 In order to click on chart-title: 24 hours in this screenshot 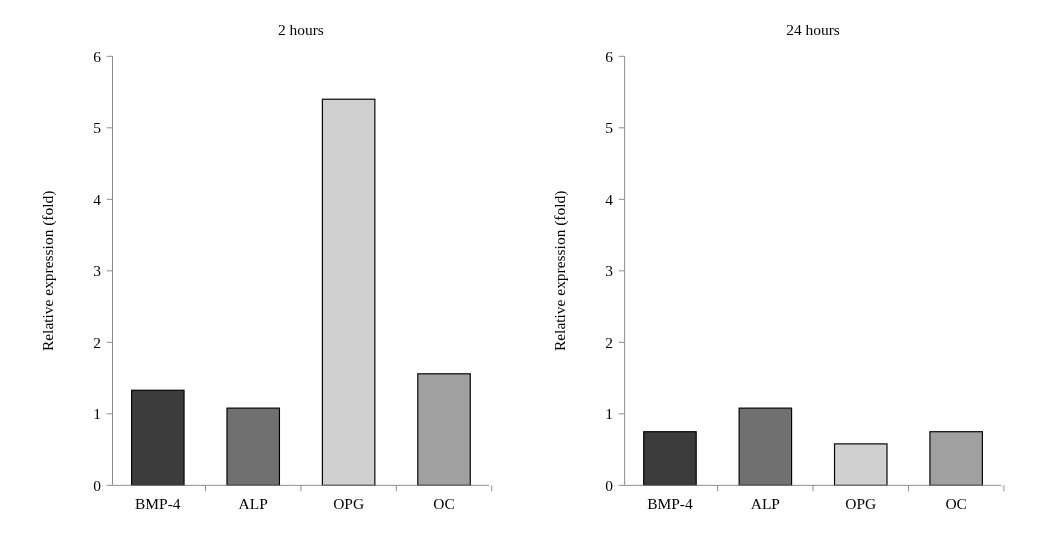, I will do `click(813, 30)`.